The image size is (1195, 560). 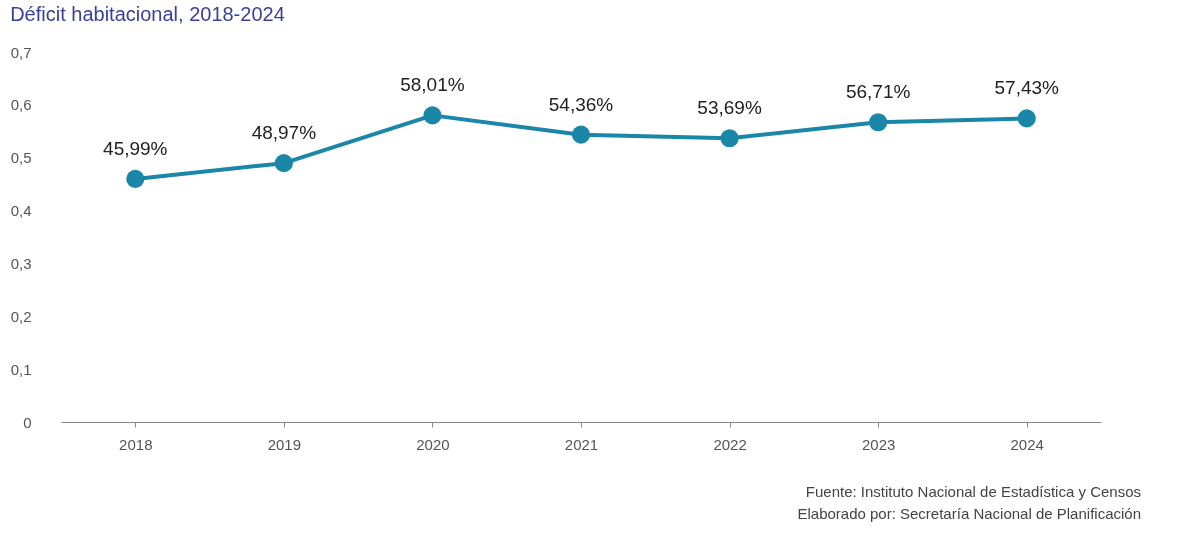 I want to click on y-tick-label: 0, so click(x=27, y=422).